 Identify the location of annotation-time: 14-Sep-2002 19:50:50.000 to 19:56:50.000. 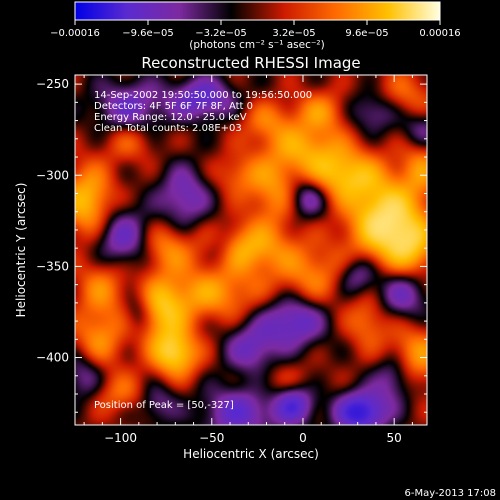
(203, 95).